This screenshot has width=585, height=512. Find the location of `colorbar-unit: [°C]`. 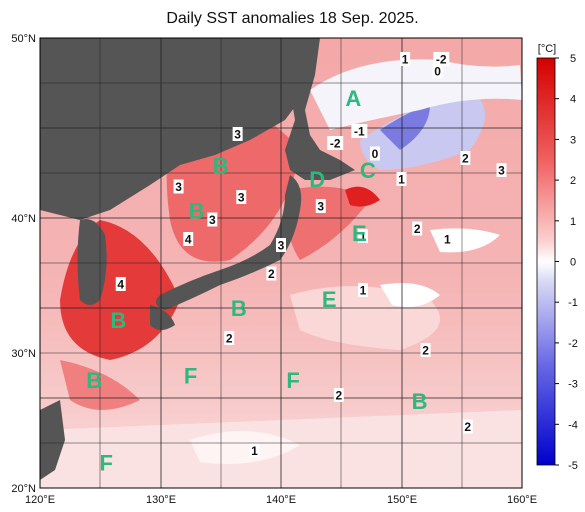

colorbar-unit: [°C] is located at coordinates (547, 49).